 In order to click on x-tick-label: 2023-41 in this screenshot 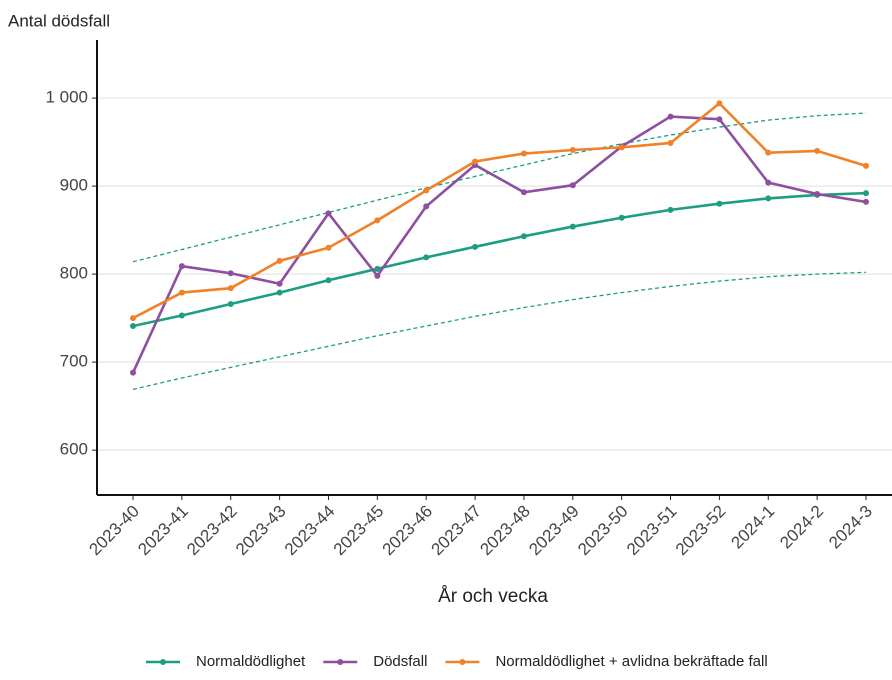, I will do `click(163, 531)`.